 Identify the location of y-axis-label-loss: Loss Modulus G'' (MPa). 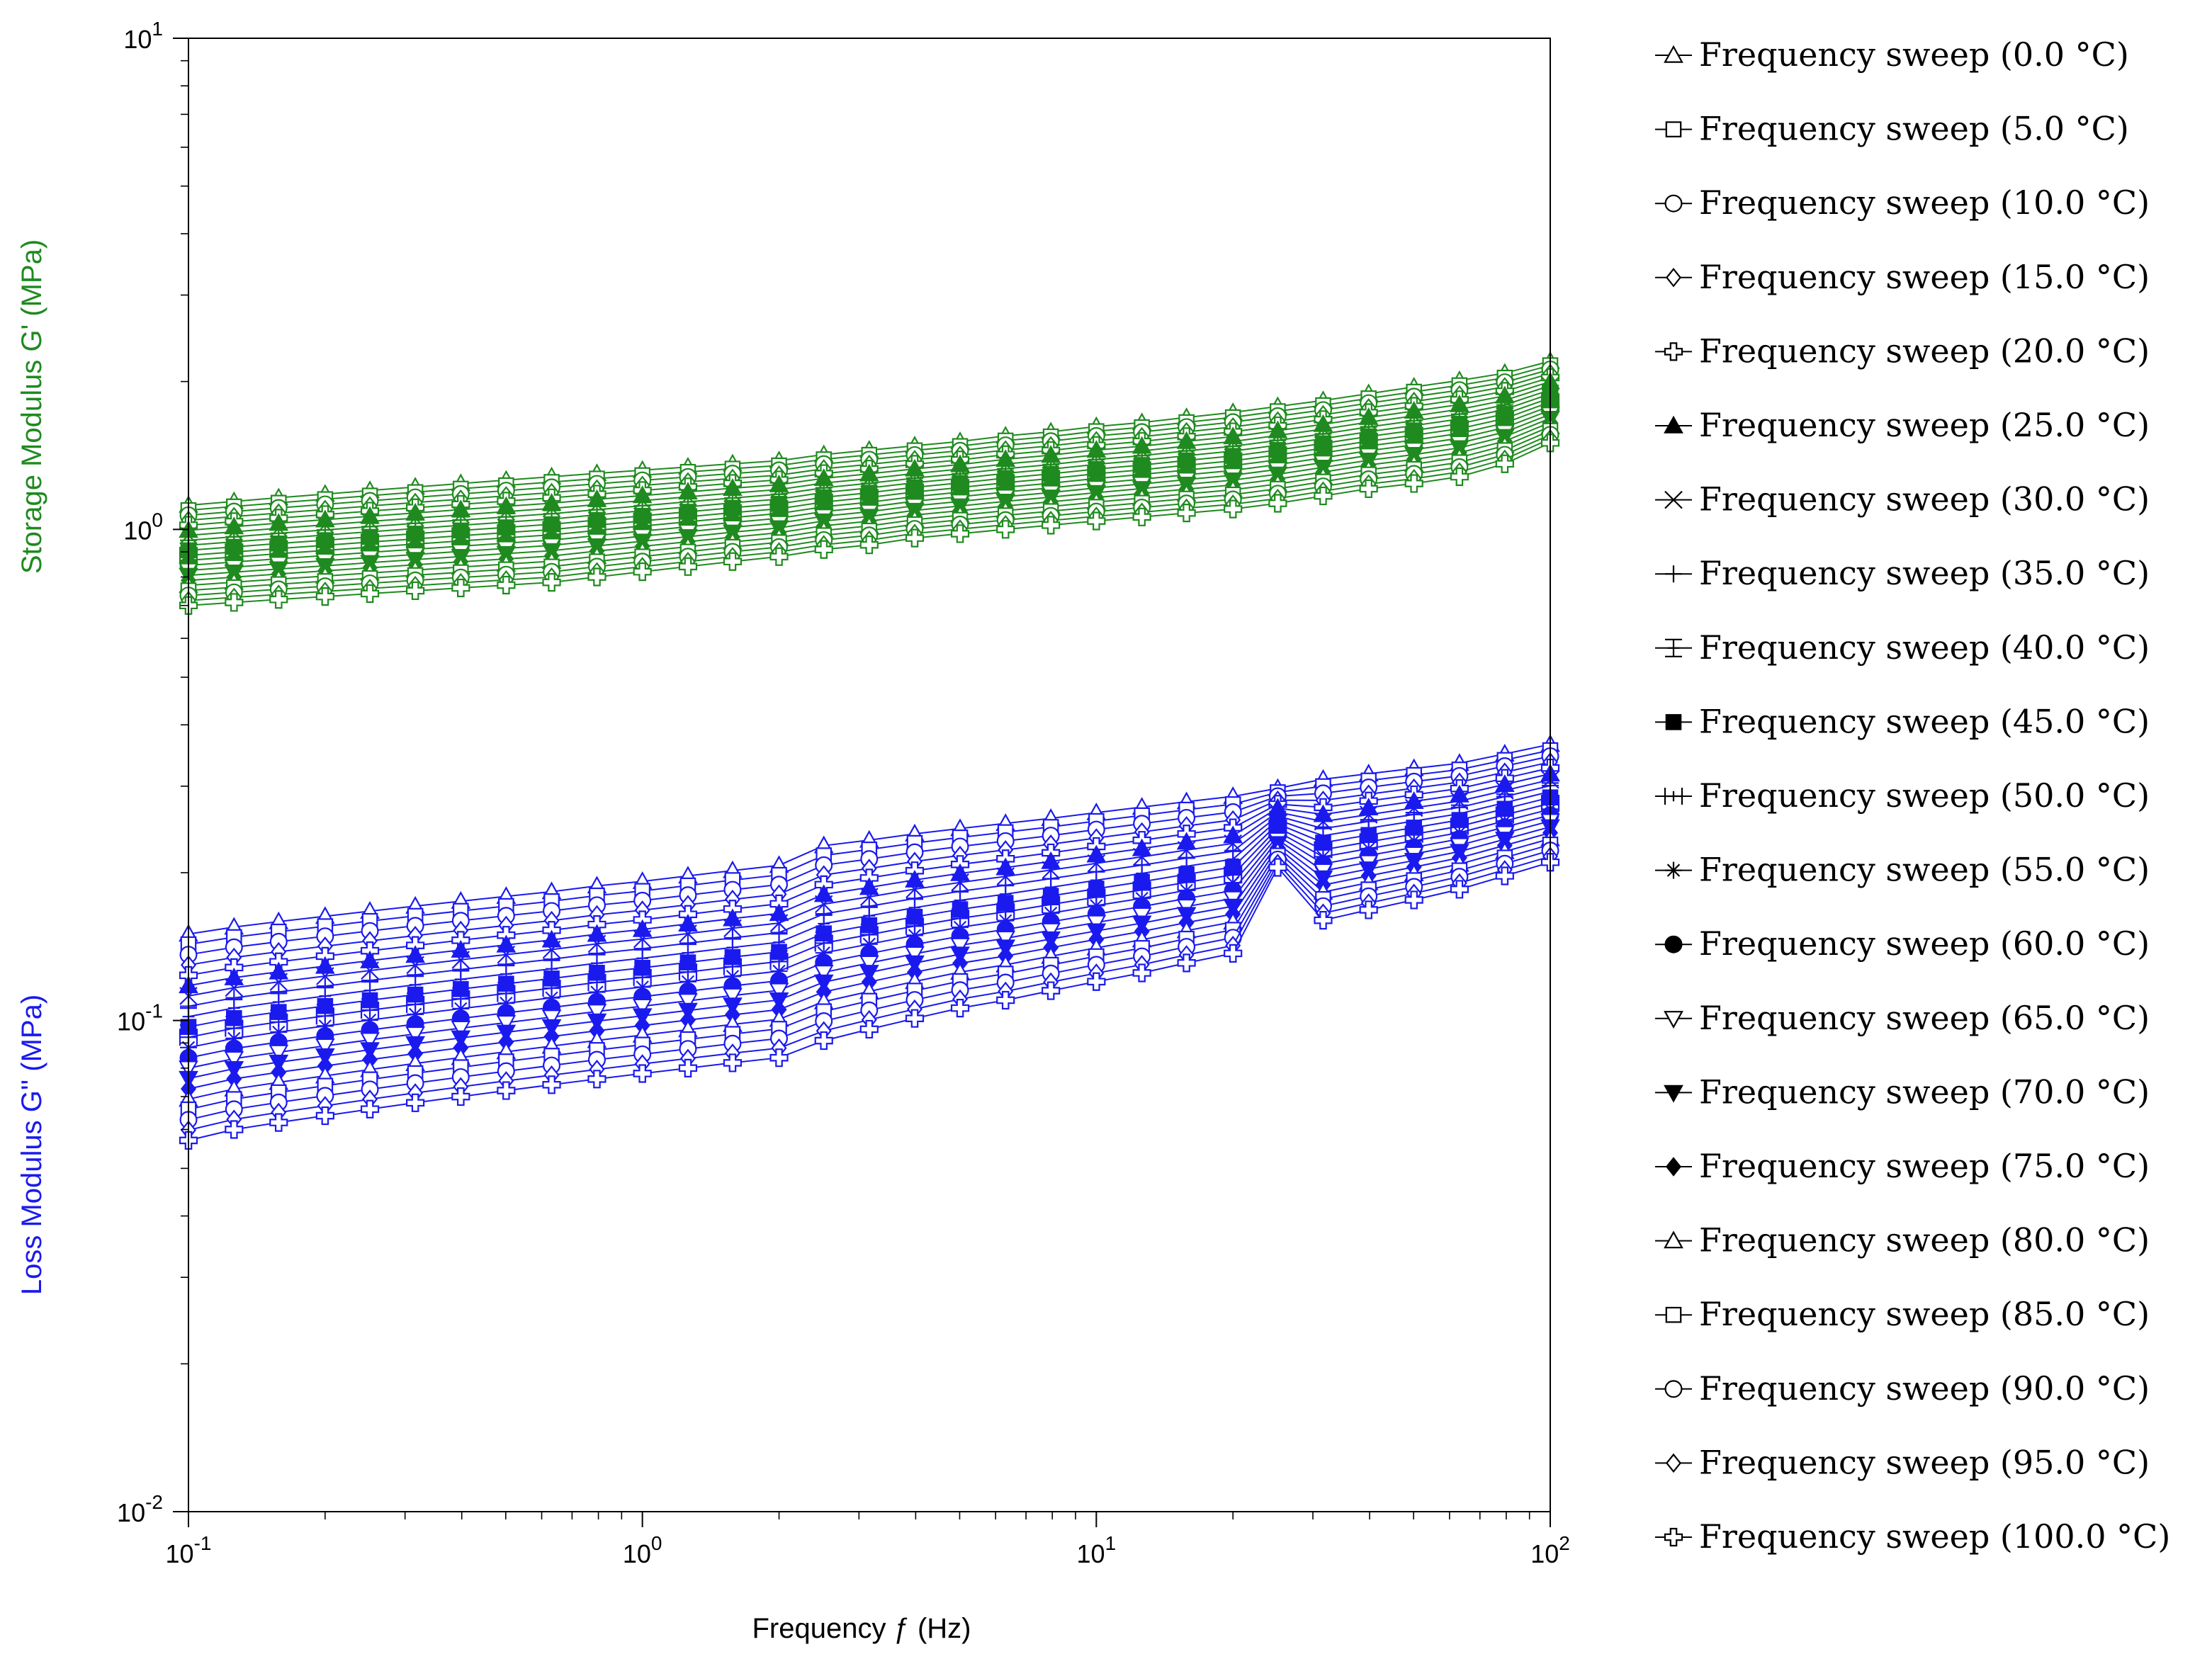
(31, 1145).